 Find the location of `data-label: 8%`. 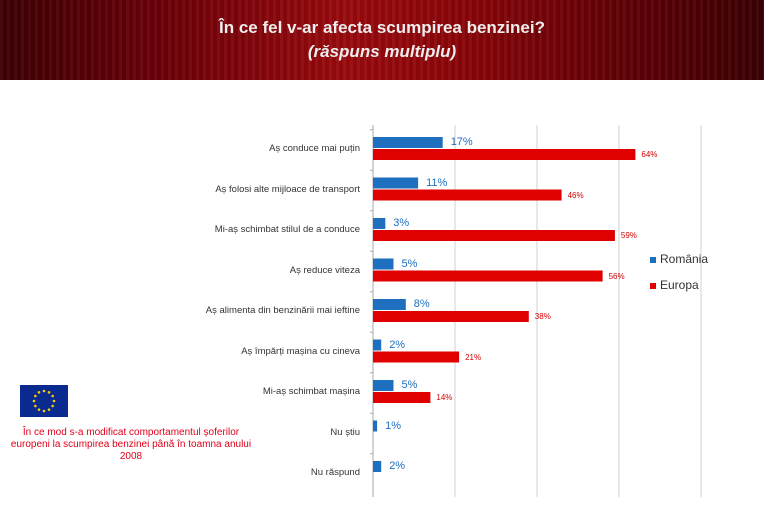

data-label: 8% is located at coordinates (421, 304).